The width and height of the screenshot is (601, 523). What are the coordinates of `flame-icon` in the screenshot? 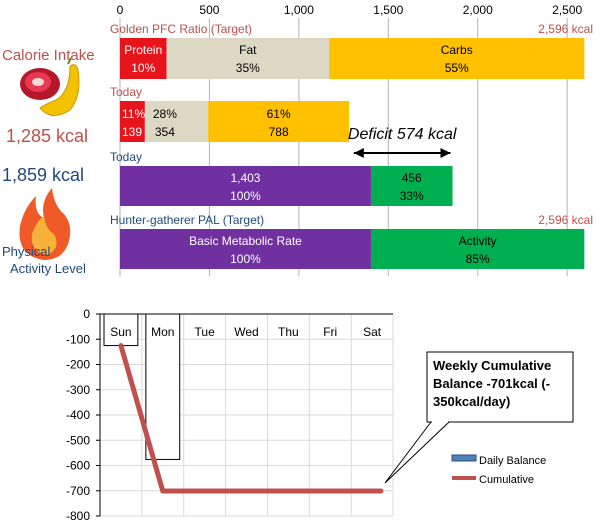 It's located at (45, 224).